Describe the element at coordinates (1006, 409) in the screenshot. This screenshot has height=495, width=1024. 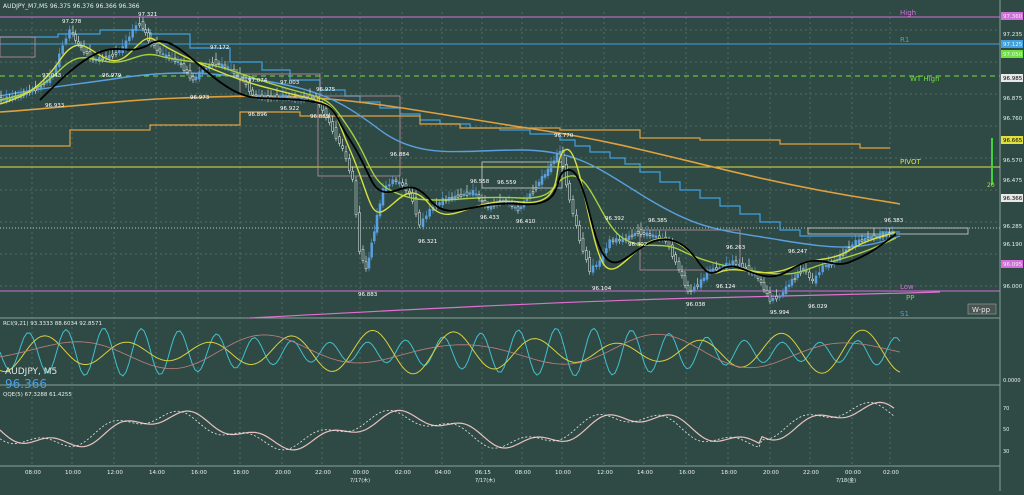
I see `qqe-axis-tick: 70` at that location.